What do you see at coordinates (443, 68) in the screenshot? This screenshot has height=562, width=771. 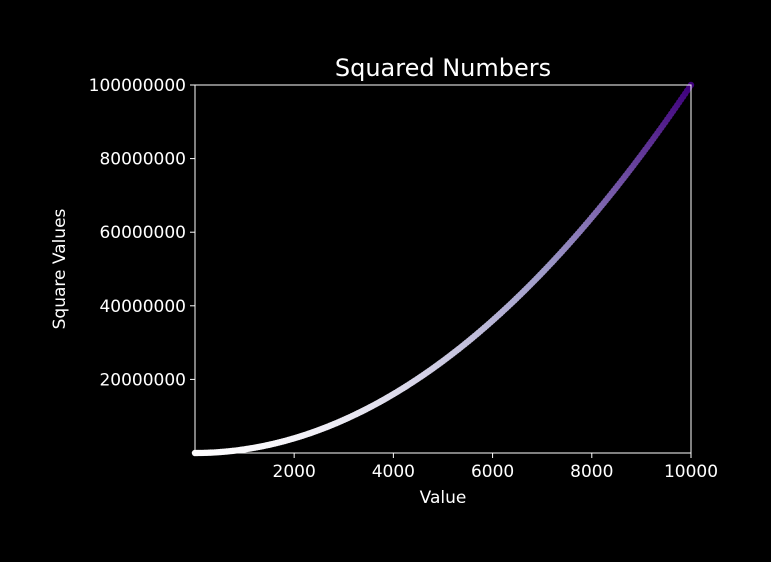 I see `chart-title: Squared Numbers` at bounding box center [443, 68].